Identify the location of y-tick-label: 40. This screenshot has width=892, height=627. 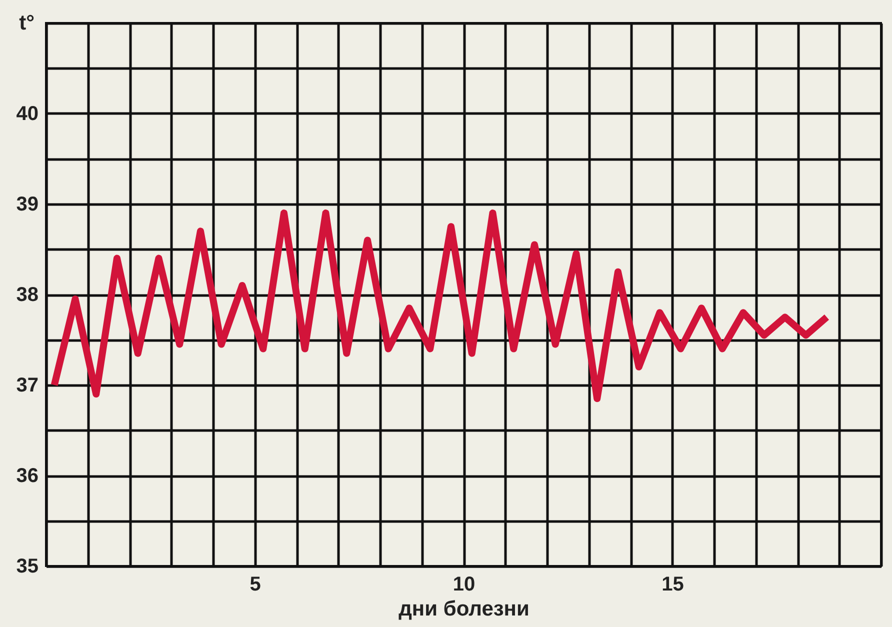
(27, 114).